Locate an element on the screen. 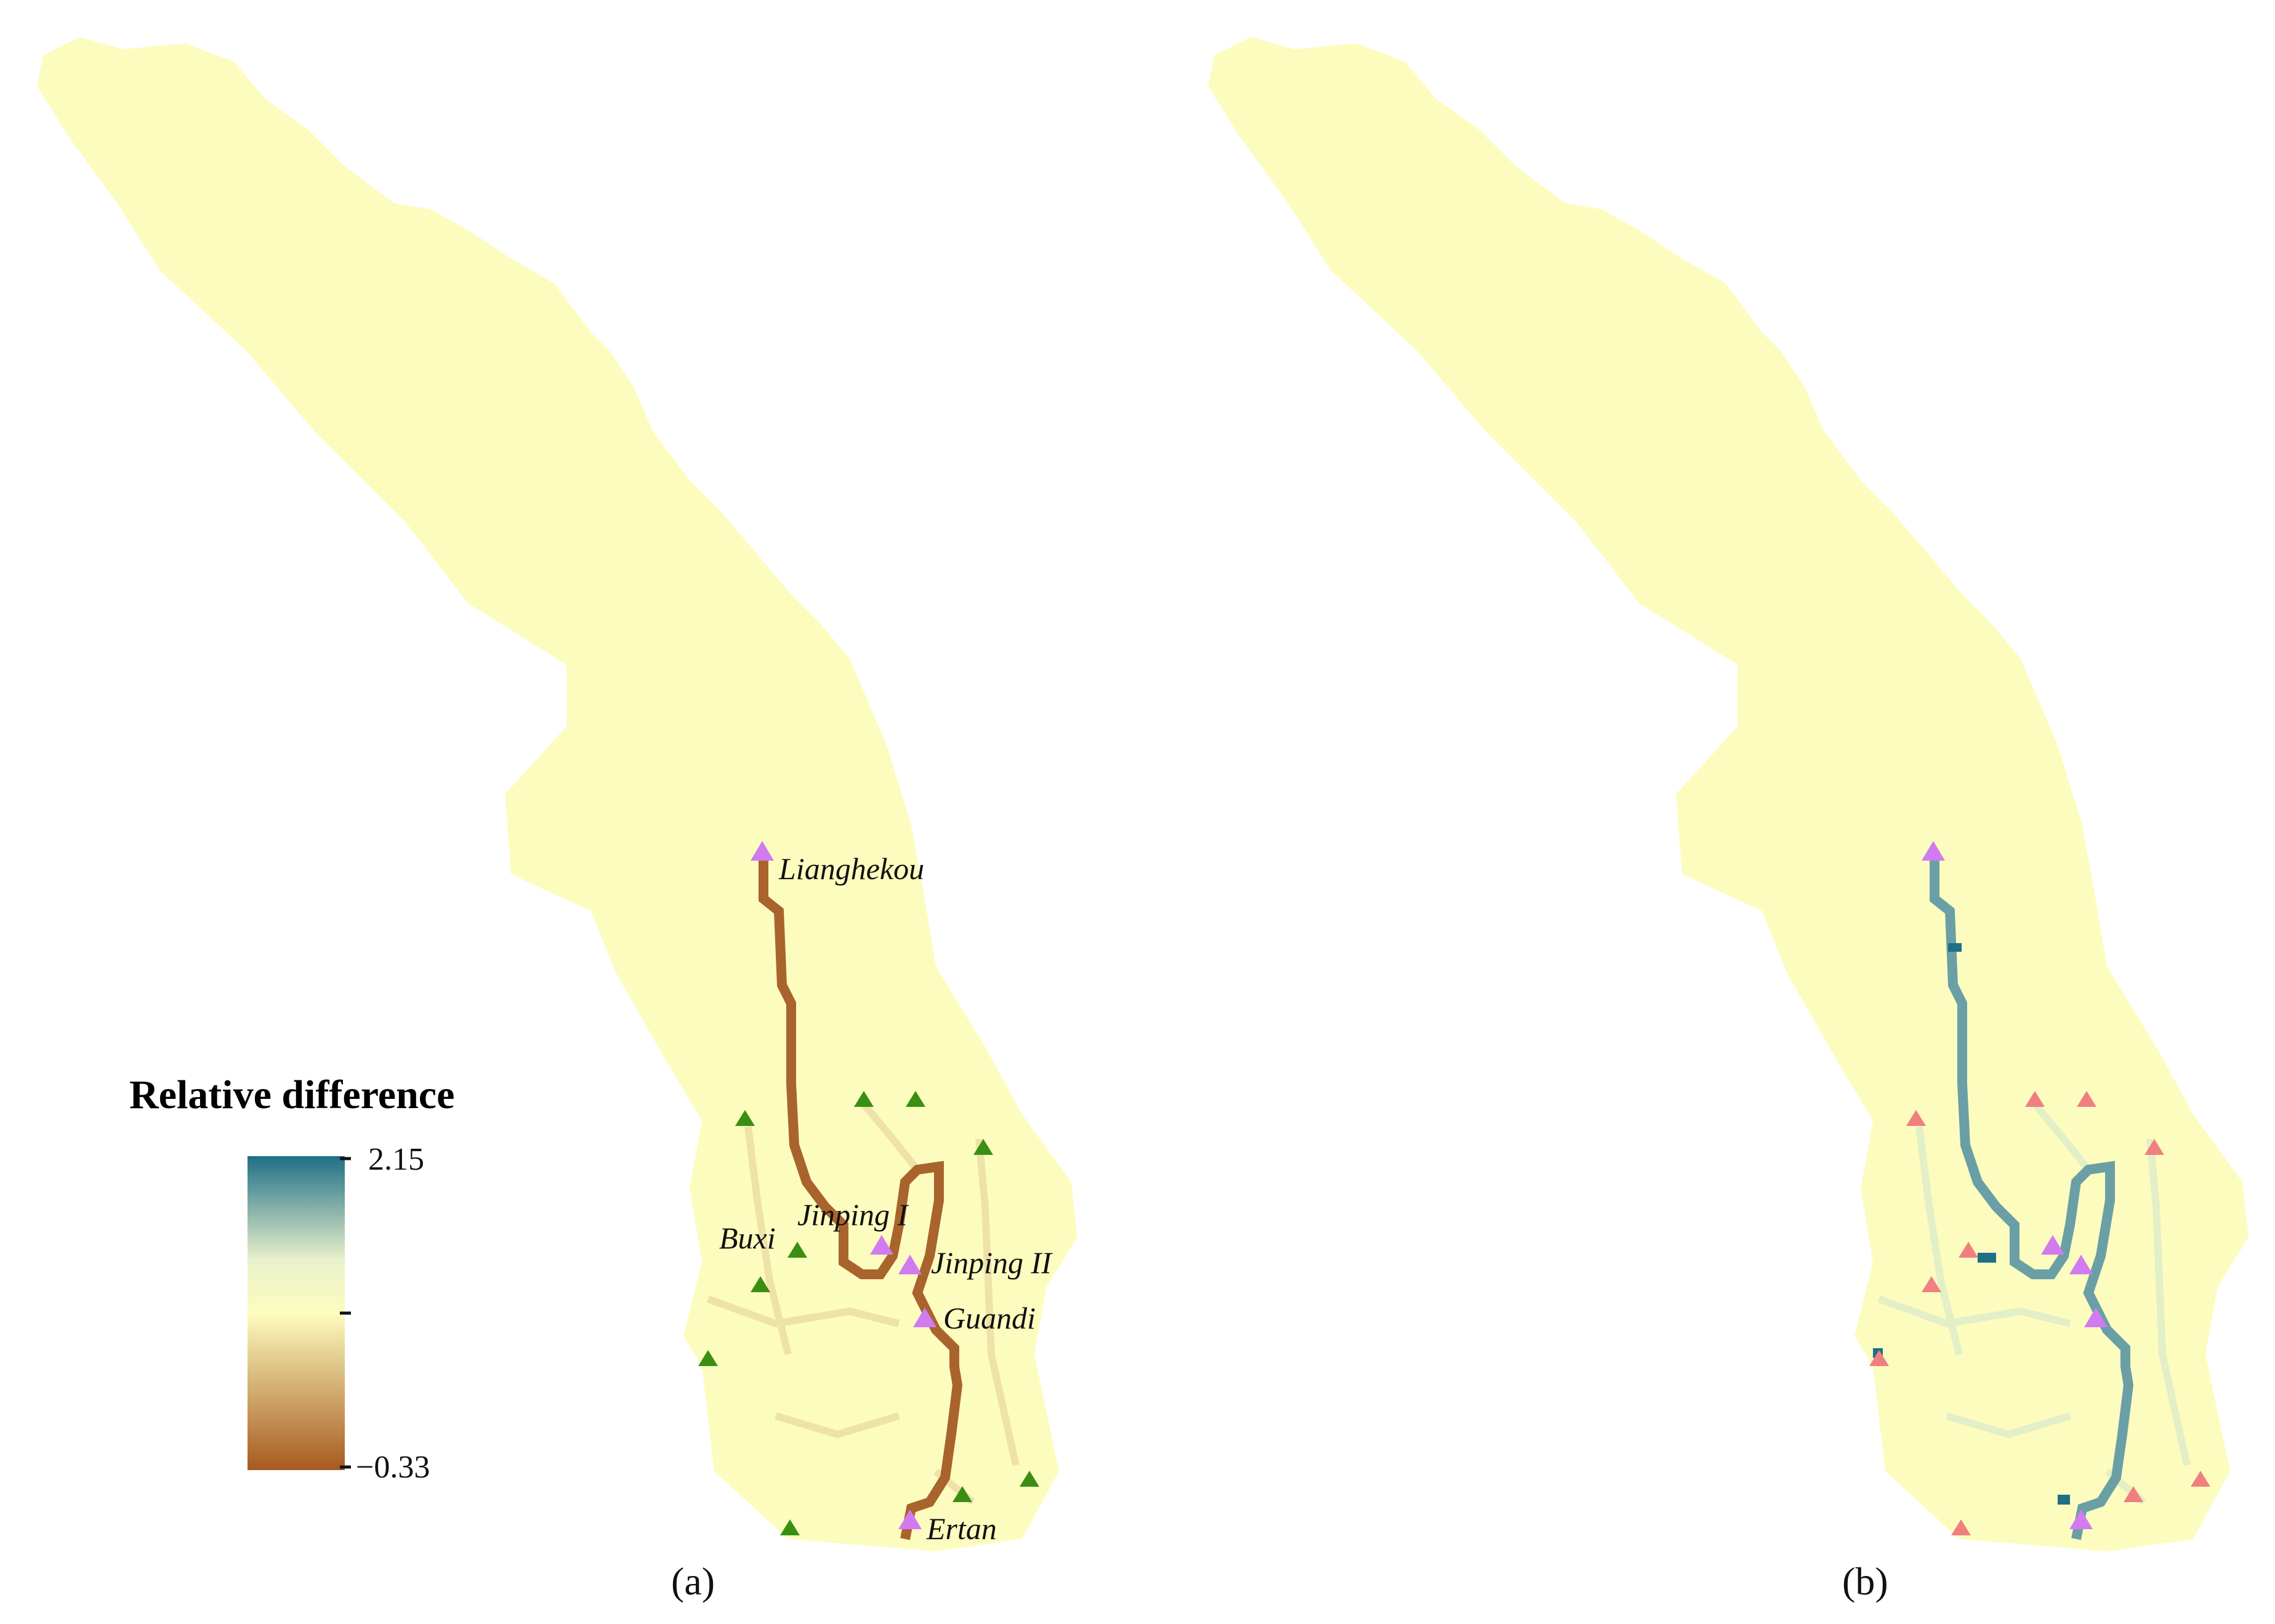 This screenshot has width=2275, height=1624. tributaries-b is located at coordinates (2034, 1302).